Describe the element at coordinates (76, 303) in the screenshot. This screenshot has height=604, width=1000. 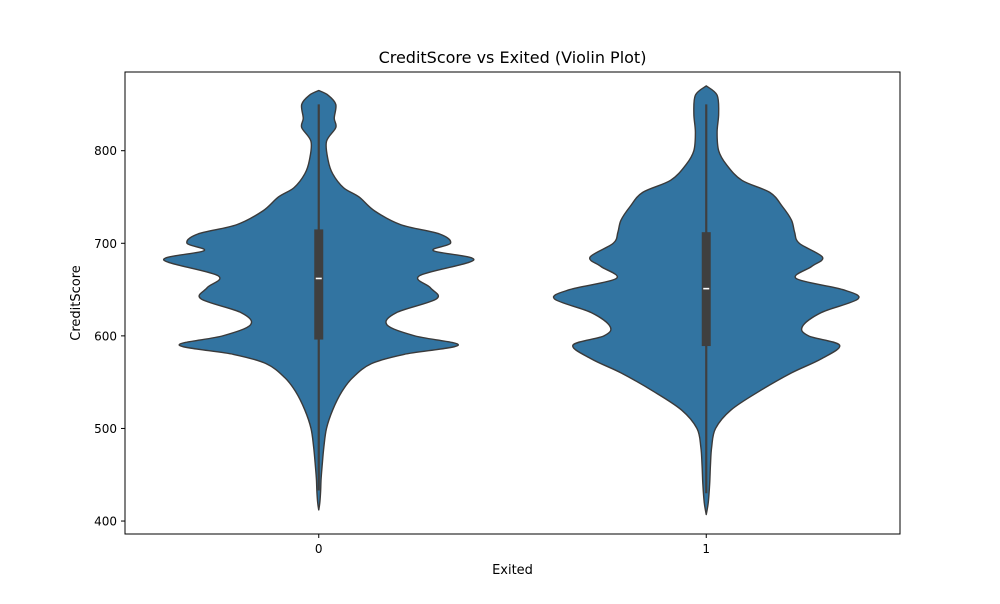
I see `y-axis-label: CreditScore` at that location.